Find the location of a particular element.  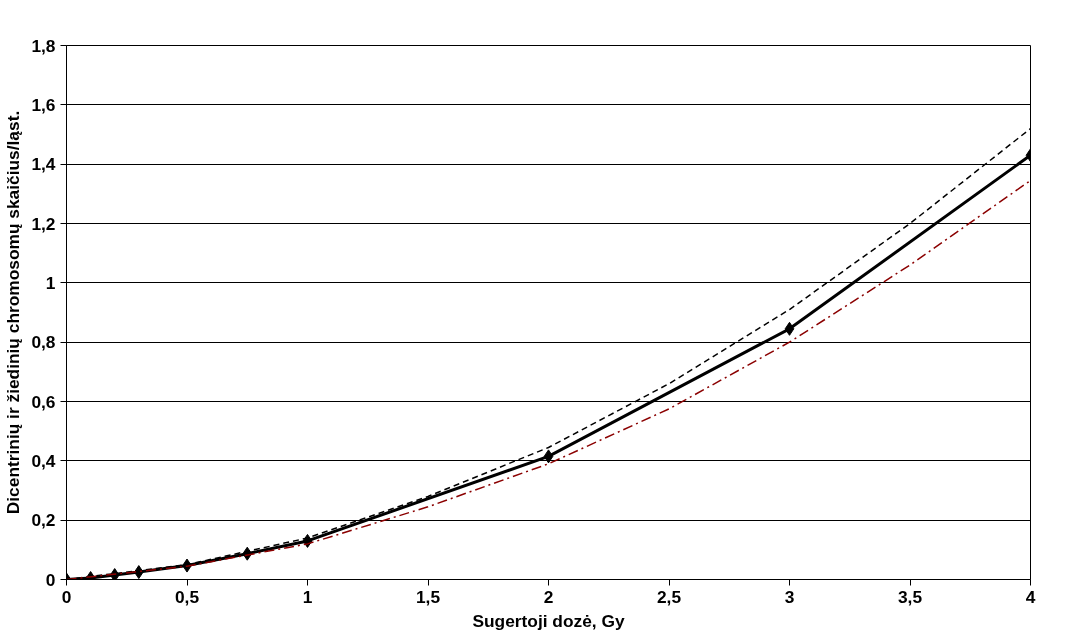

y-tick-label: 1 is located at coordinates (50, 282).